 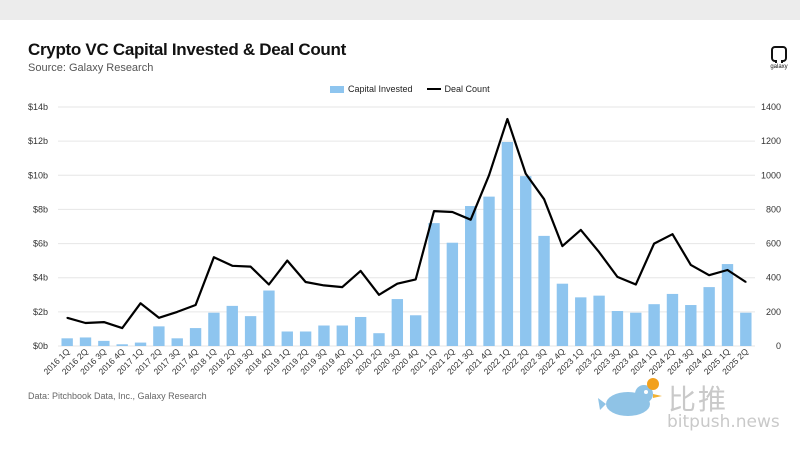 I want to click on y-right-tick-label: 400, so click(x=773, y=278).